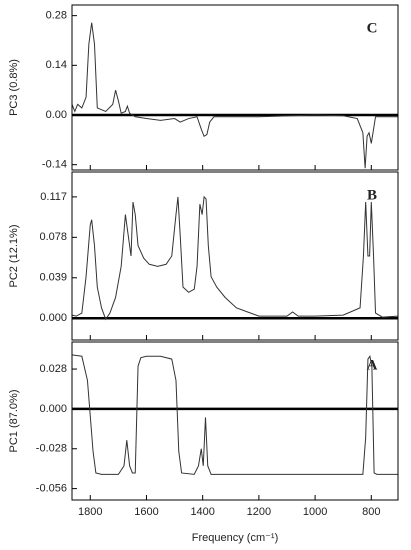 The width and height of the screenshot is (411, 550). Describe the element at coordinates (90, 512) in the screenshot. I see `x-tick-label: 1800` at that location.